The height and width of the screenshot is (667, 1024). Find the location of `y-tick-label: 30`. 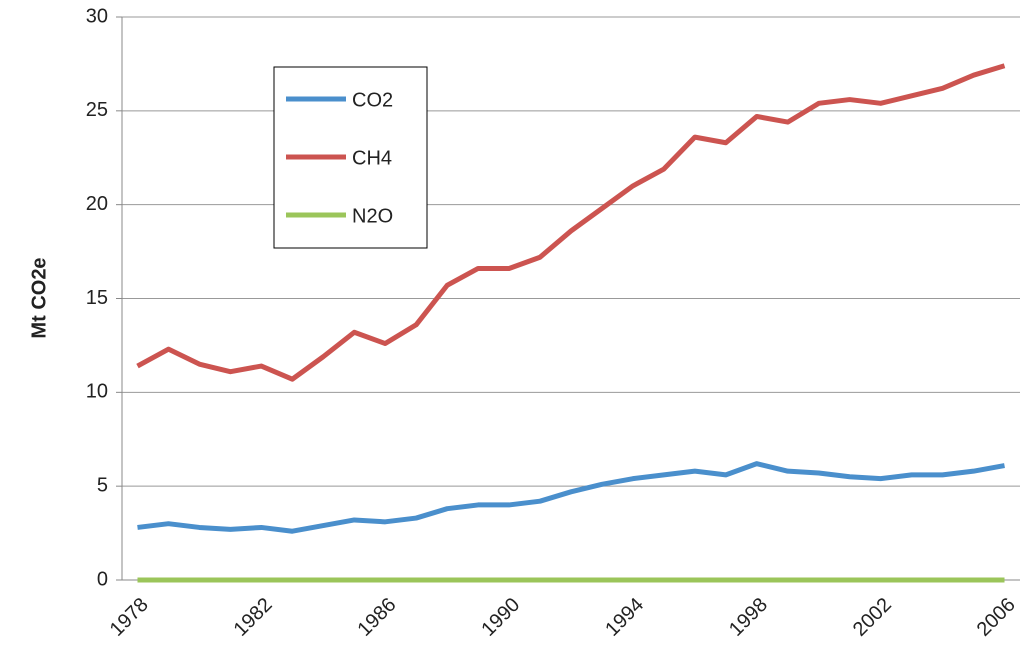

y-tick-label: 30 is located at coordinates (97, 16).